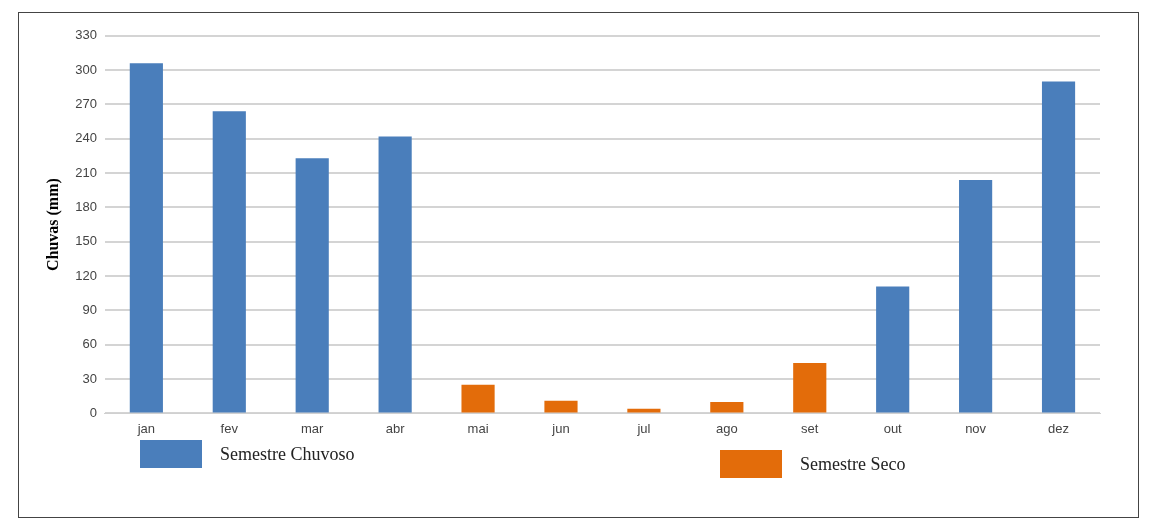  What do you see at coordinates (86, 138) in the screenshot?
I see `y-tick-label: 240` at bounding box center [86, 138].